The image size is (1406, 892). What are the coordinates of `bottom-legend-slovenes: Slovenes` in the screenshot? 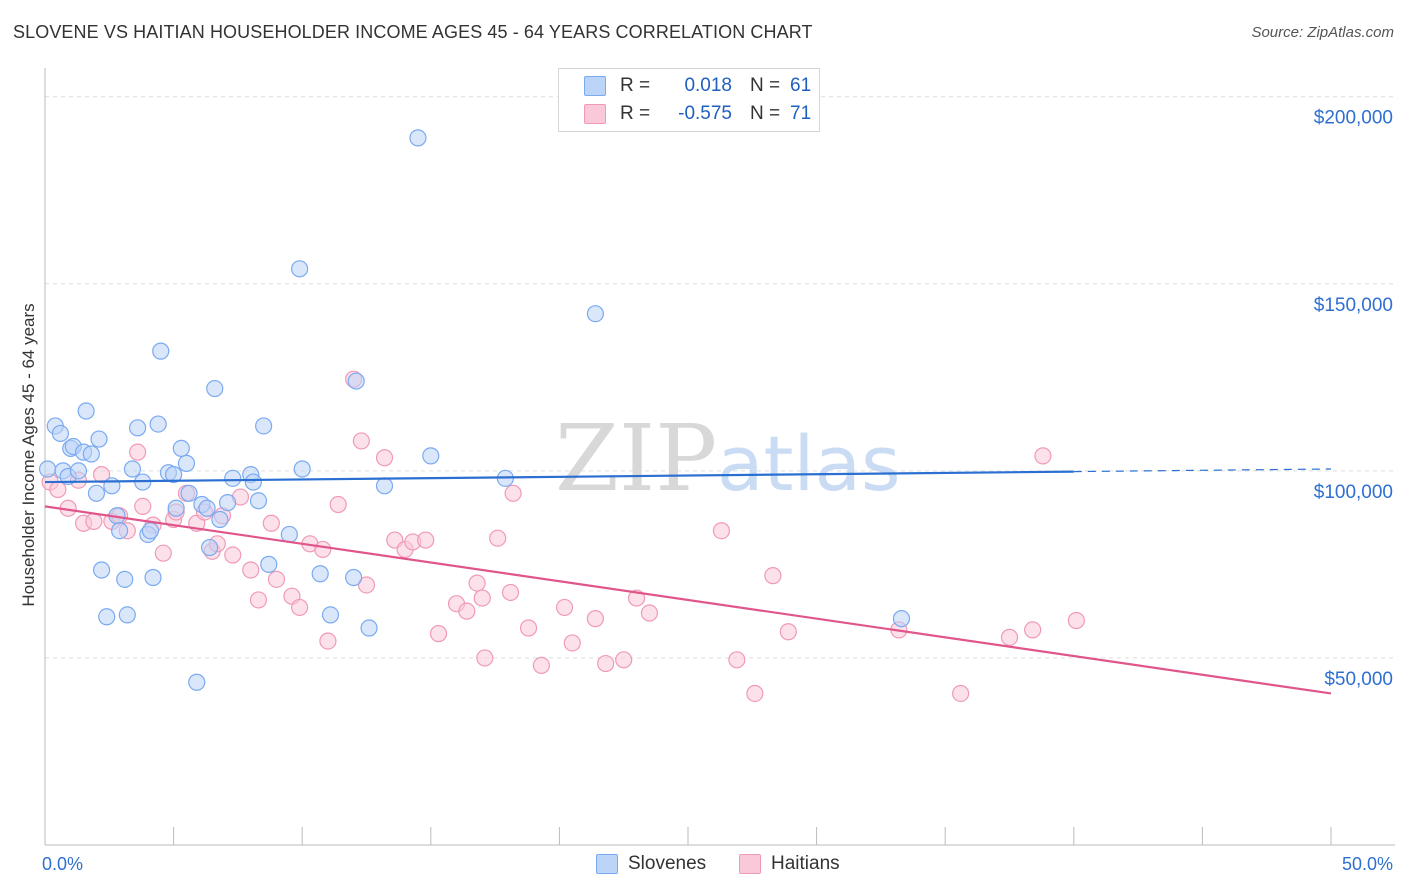 It's located at (651, 864).